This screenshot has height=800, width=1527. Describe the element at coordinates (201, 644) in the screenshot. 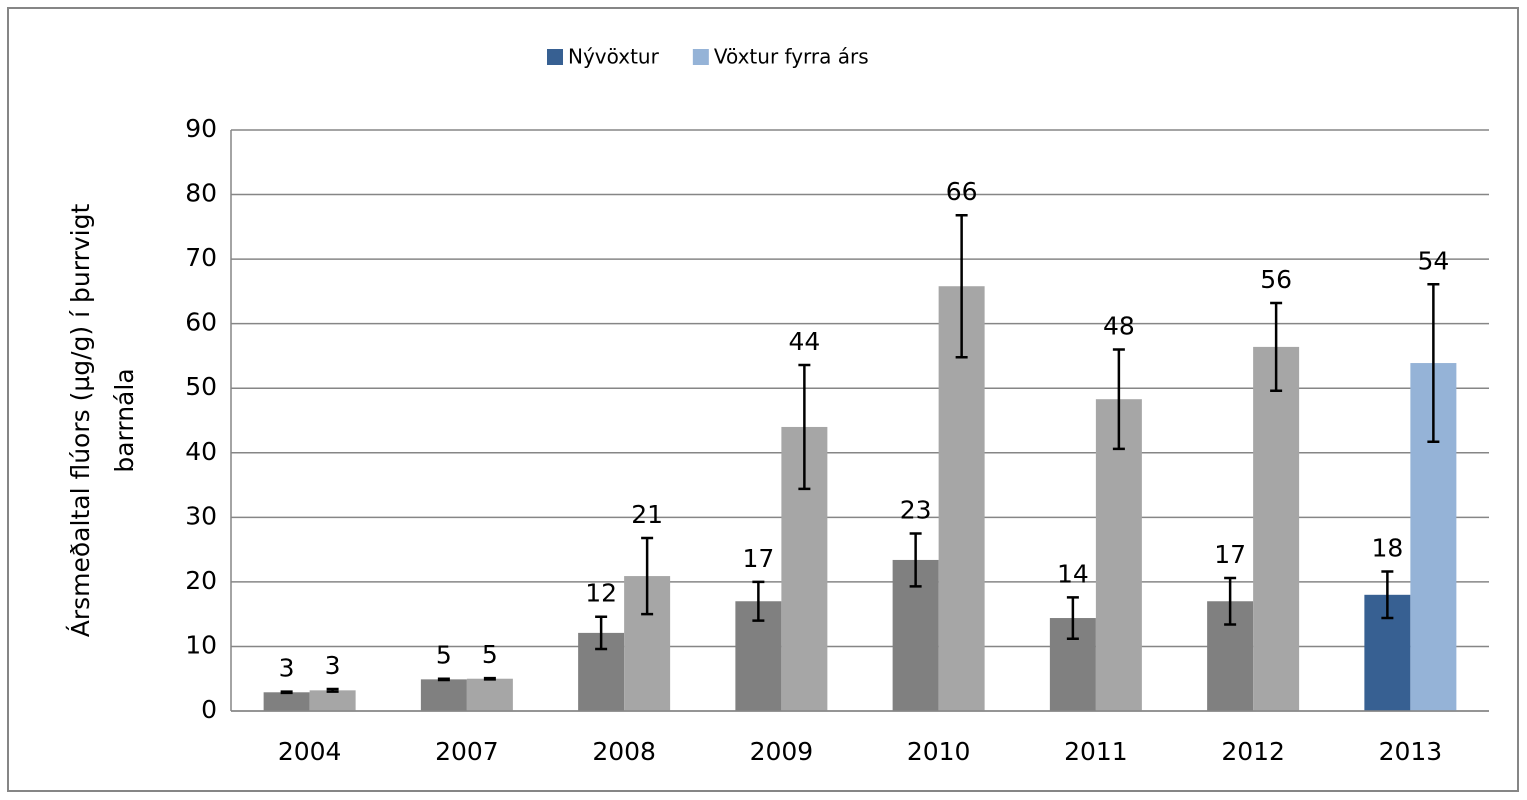

I see `y-tick-label: 10` at that location.